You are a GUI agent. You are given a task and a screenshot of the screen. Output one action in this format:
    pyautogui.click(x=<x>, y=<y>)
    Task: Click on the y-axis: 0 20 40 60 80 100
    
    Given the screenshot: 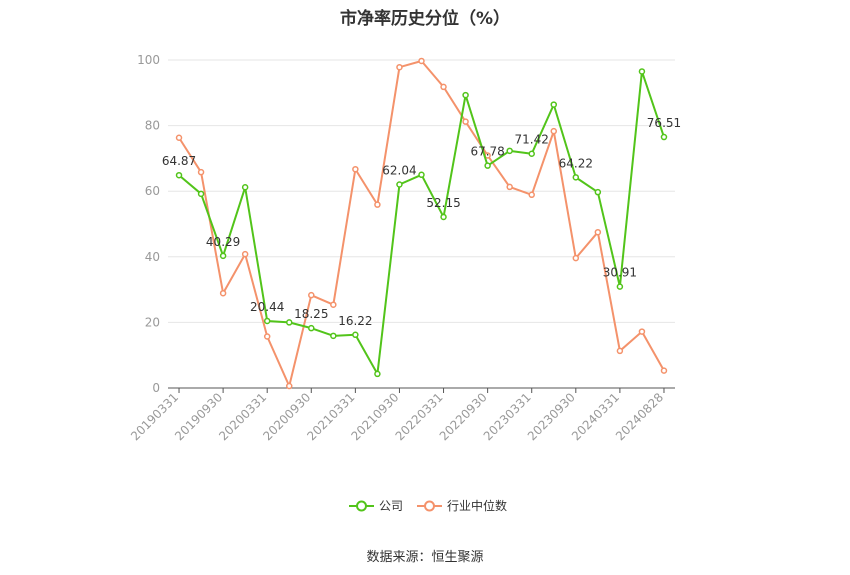 What is the action you would take?
    pyautogui.click(x=148, y=224)
    